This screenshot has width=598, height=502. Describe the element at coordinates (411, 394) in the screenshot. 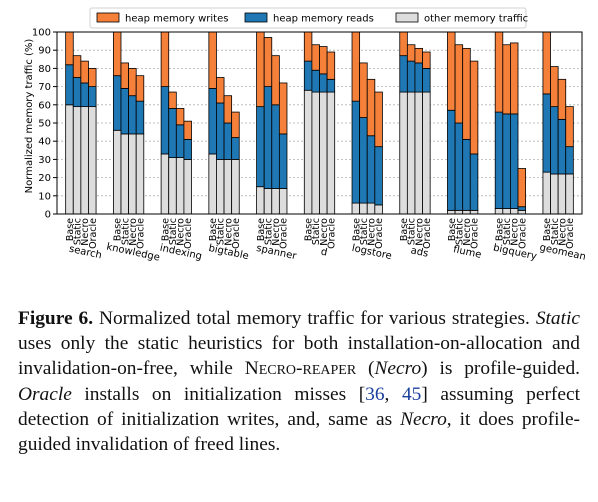

I see `citation-link: 45` at that location.